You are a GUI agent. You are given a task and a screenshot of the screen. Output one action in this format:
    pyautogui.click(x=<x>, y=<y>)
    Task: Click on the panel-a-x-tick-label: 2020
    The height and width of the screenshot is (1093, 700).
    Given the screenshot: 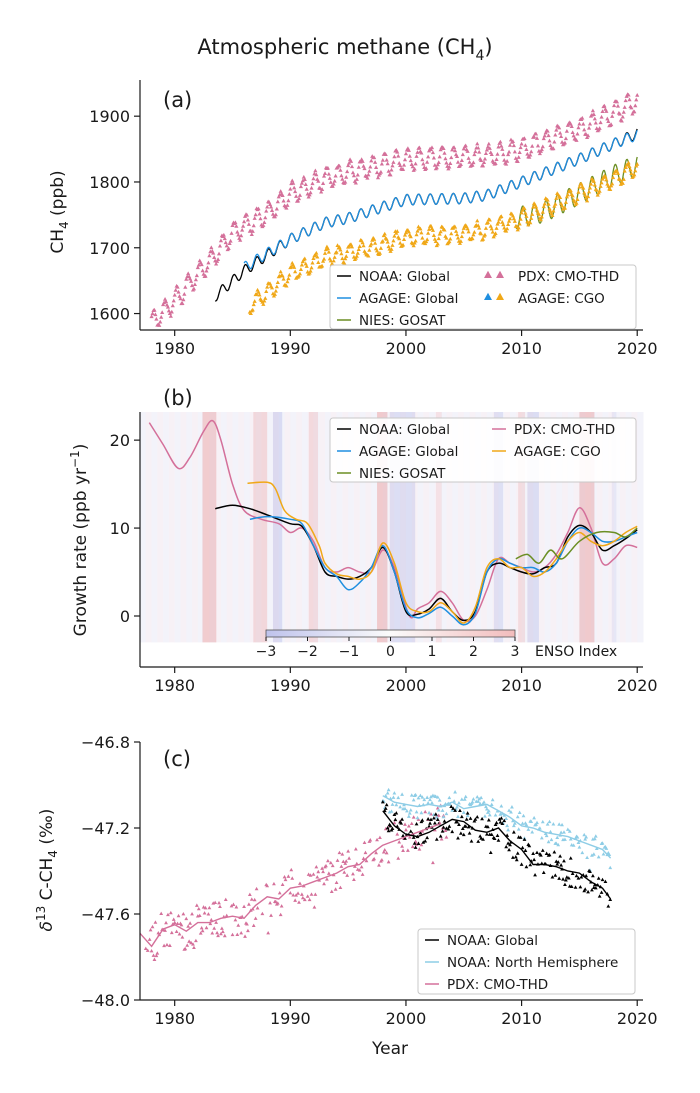 What is the action you would take?
    pyautogui.click(x=637, y=348)
    